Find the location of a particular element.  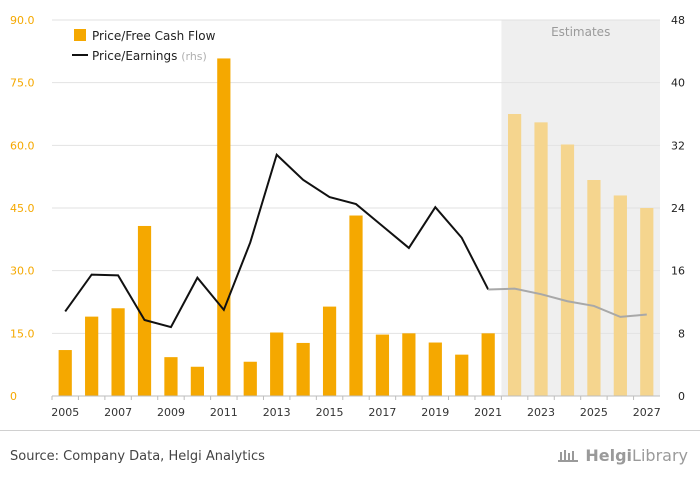

footer-divider is located at coordinates (350, 430).